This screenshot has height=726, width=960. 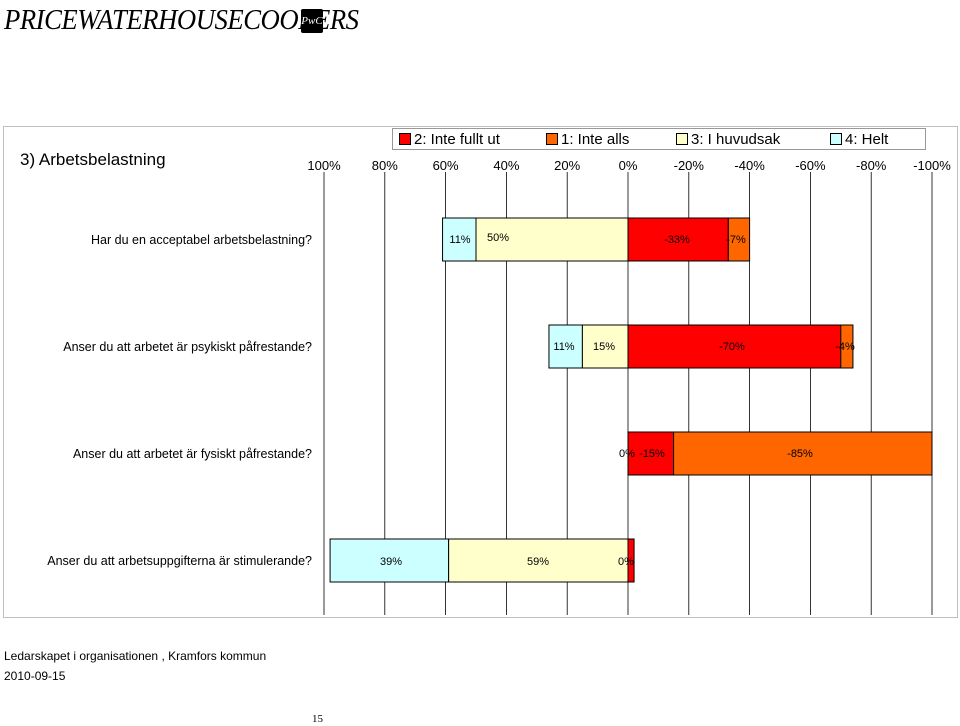 What do you see at coordinates (201, 240) in the screenshot?
I see `category-label: Har du en acceptabel arbetsbelastning?` at bounding box center [201, 240].